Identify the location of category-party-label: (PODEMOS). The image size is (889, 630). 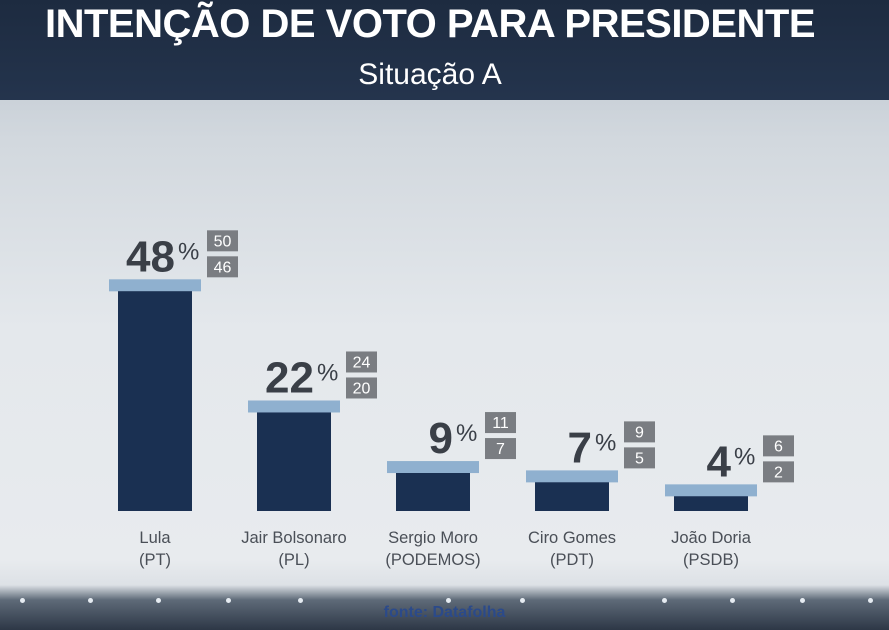
(432, 560).